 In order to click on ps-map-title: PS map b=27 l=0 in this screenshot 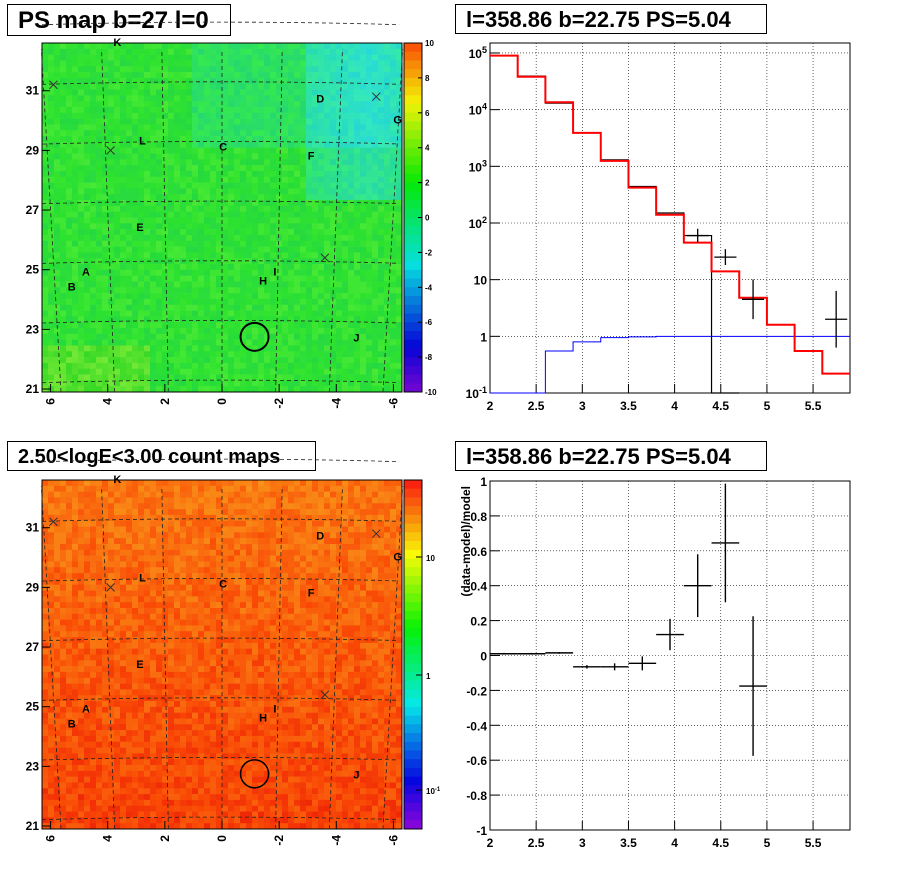, I will do `click(119, 20)`.